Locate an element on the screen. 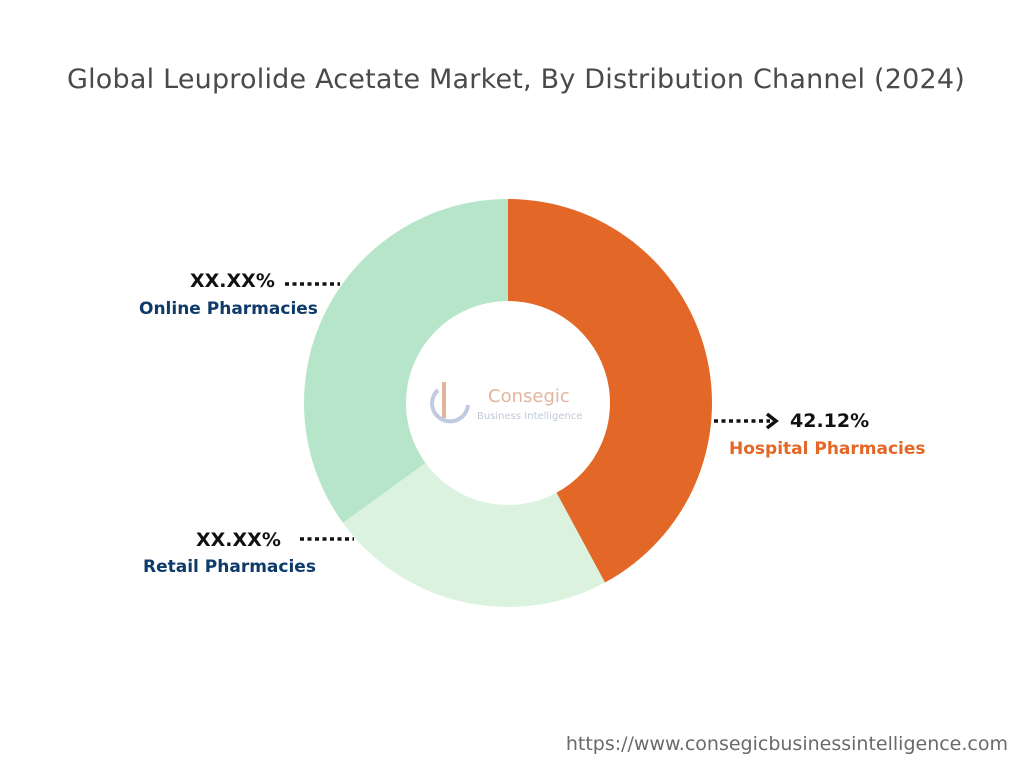 The width and height of the screenshot is (1024, 768). data-label-retail-category: Retail Pharmacies is located at coordinates (229, 567).